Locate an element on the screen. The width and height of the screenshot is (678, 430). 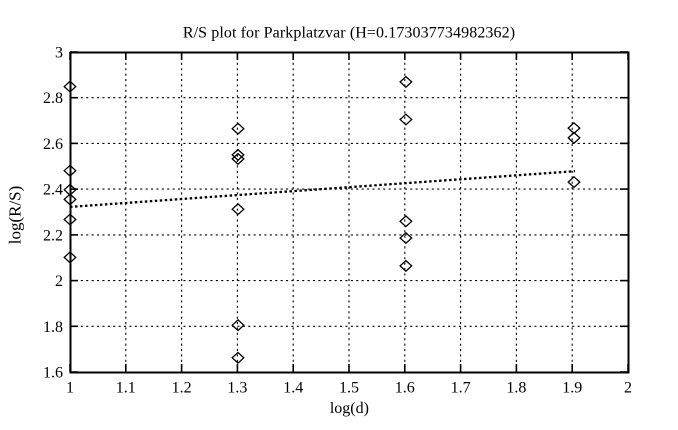
svg-text: 2.8 is located at coordinates (53, 98).